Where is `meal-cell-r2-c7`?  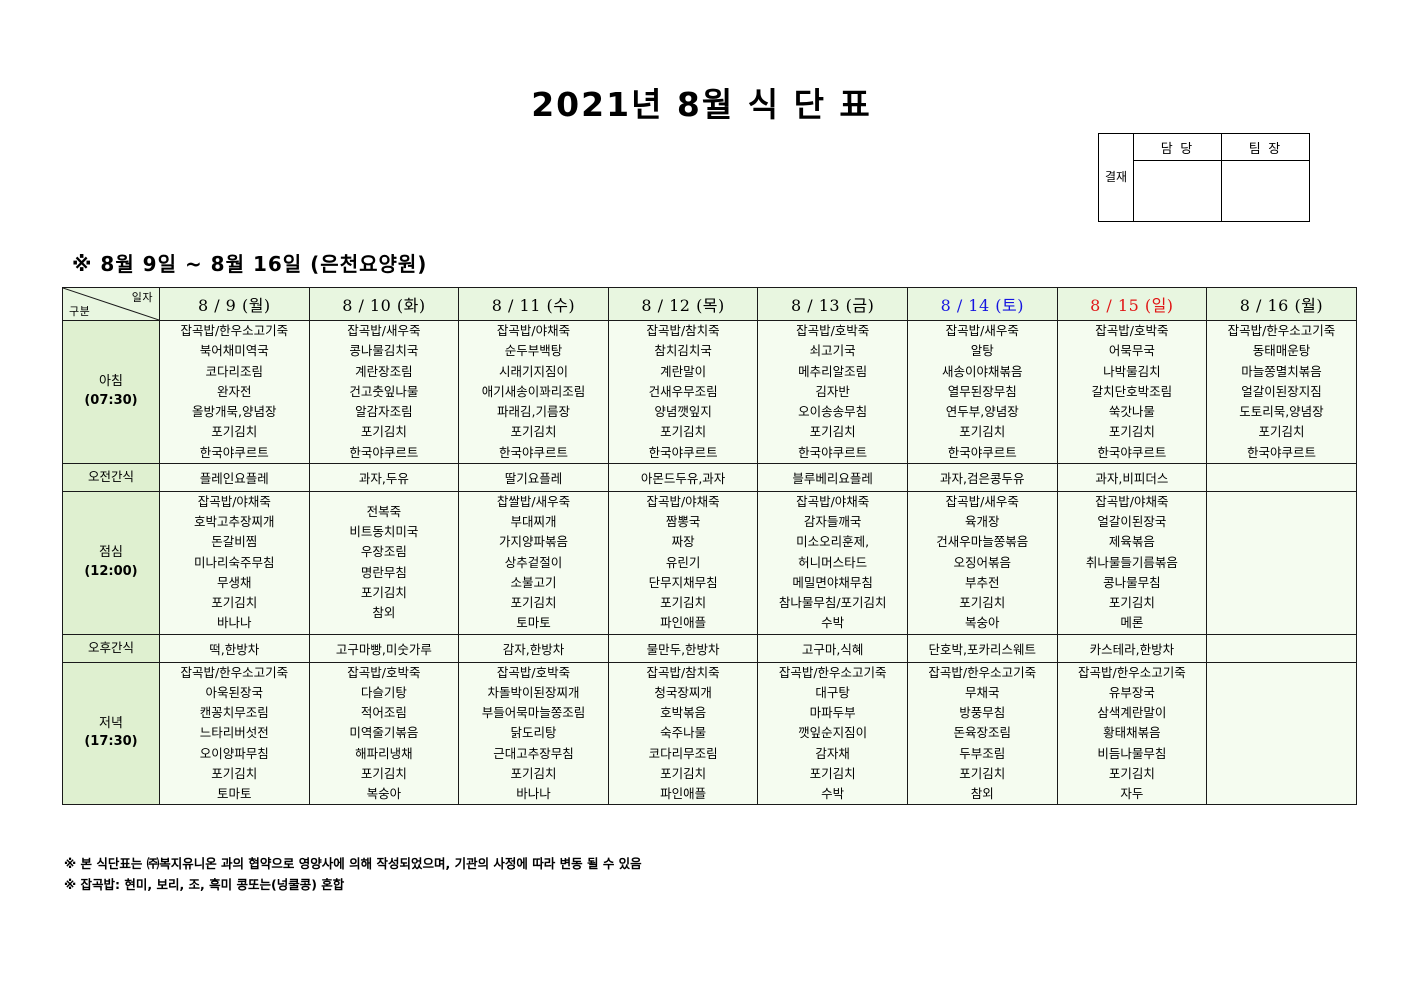 meal-cell-r2-c7 is located at coordinates (1281, 562).